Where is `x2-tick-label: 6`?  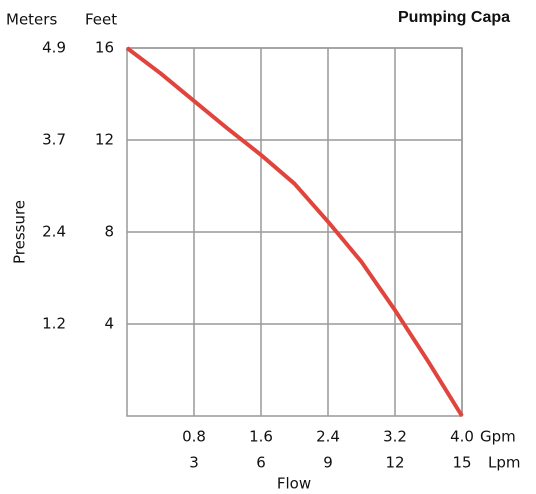
x2-tick-label: 6 is located at coordinates (261, 463).